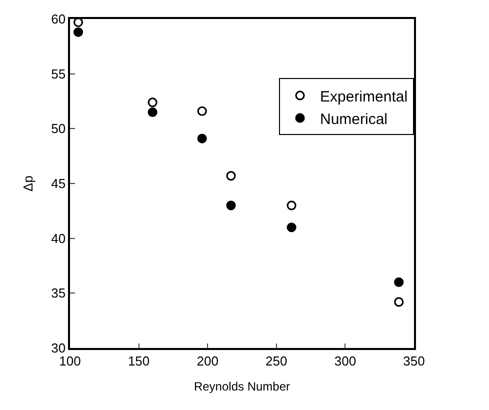  What do you see at coordinates (242, 387) in the screenshot?
I see `x-axis-title: Reynolds Number` at bounding box center [242, 387].